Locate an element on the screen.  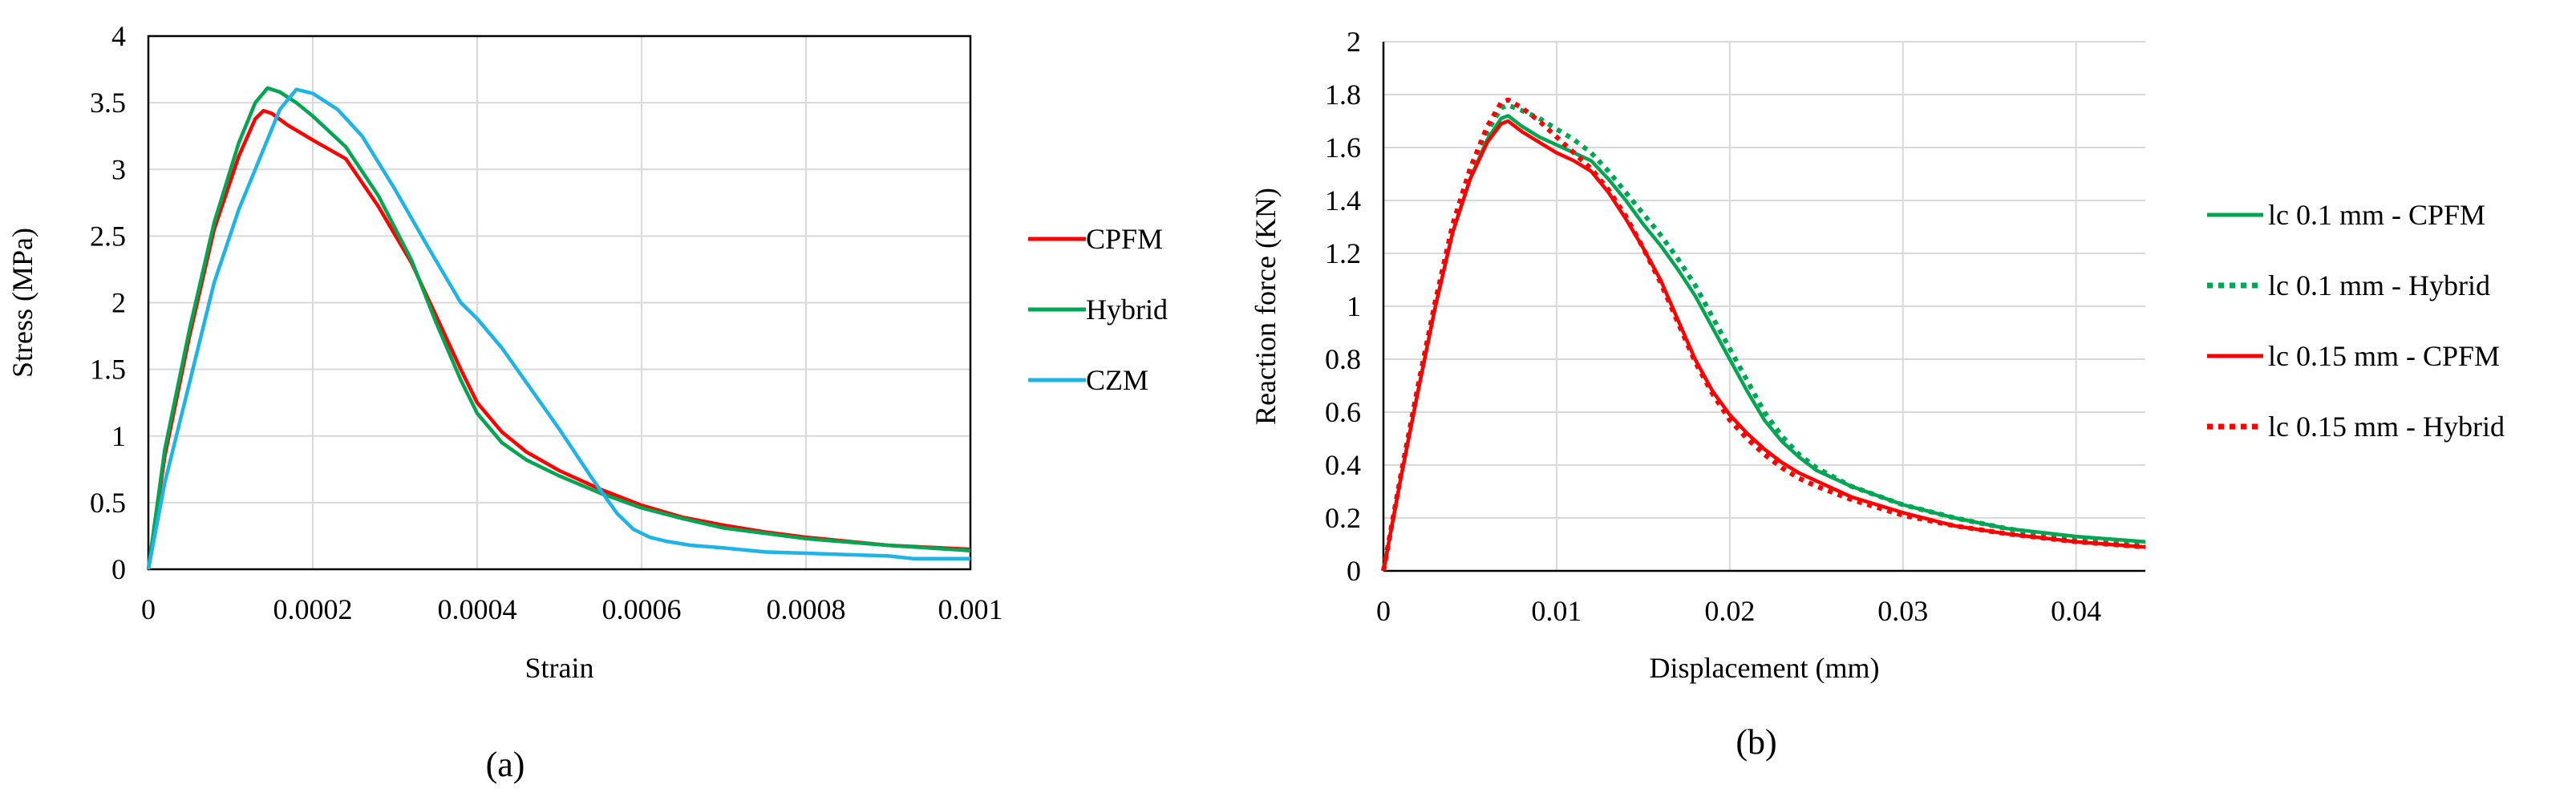
legend-label: lc 0.1 mm - Hybrid is located at coordinates (2379, 285).